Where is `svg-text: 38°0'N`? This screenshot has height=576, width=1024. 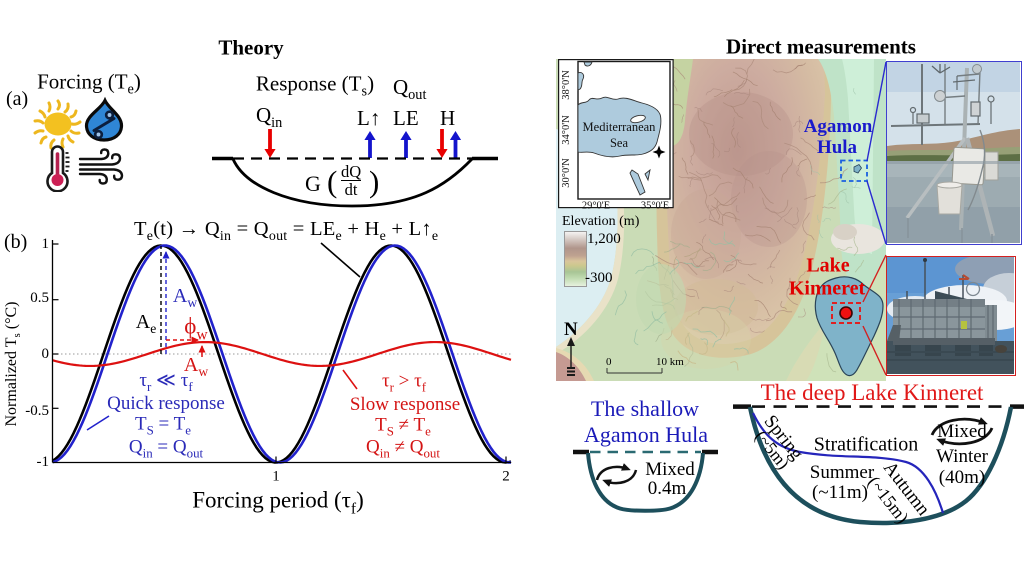
svg-text: 38°0'N is located at coordinates (566, 85).